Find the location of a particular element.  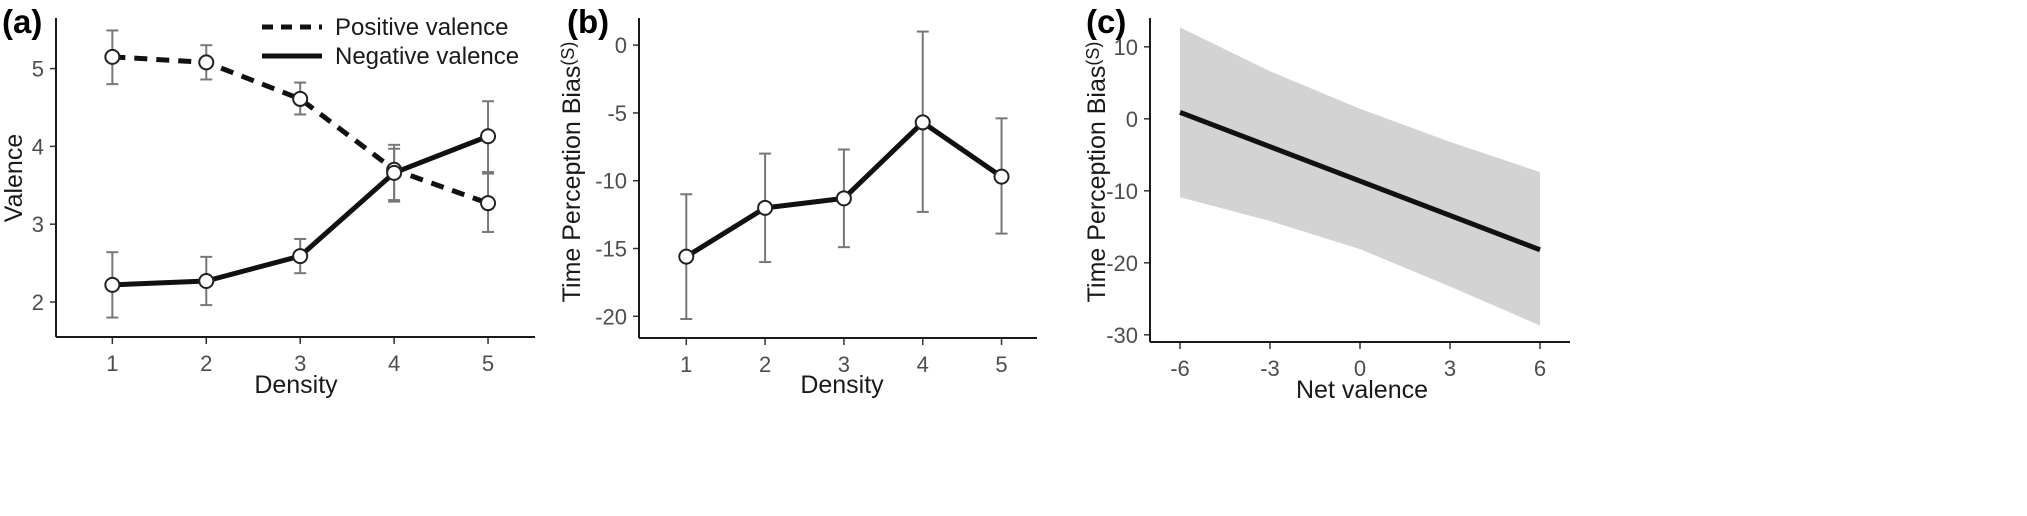

panel-a-x-axis-title: Density is located at coordinates (296, 385).